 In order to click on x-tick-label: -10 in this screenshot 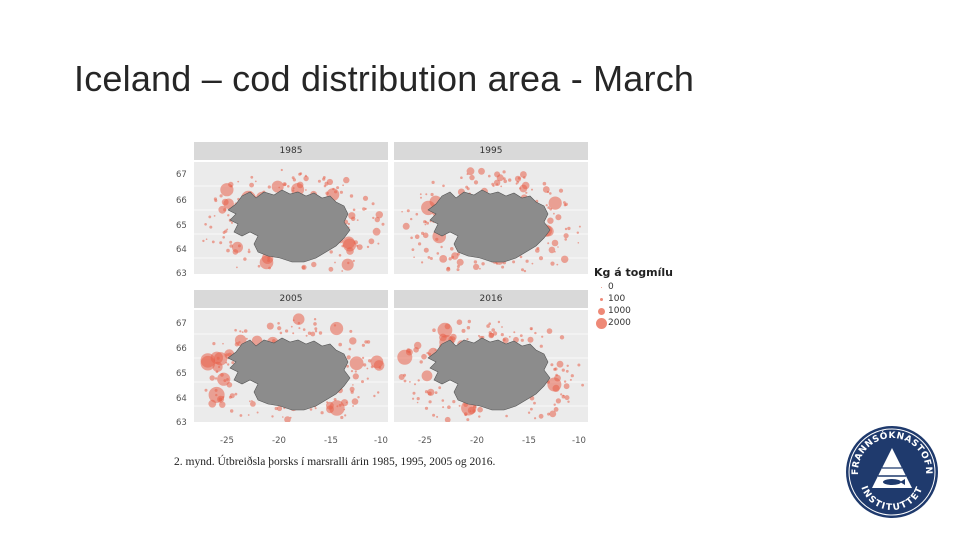, I will do `click(579, 441)`.